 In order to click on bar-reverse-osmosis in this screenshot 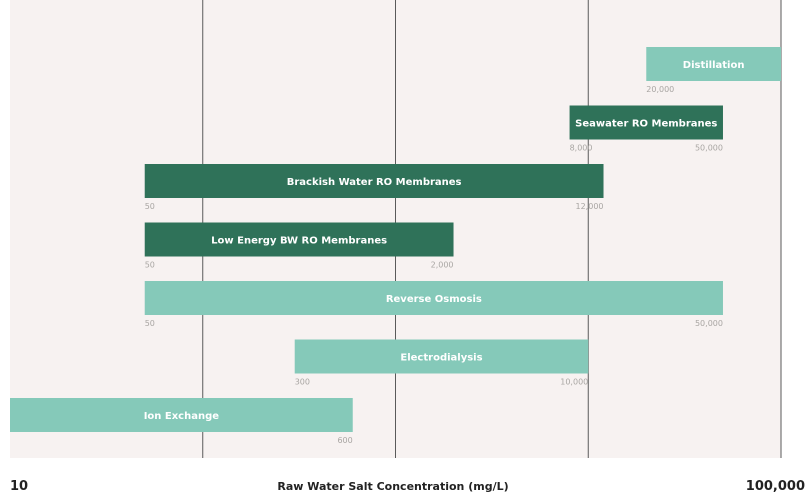, I will do `click(433, 298)`.